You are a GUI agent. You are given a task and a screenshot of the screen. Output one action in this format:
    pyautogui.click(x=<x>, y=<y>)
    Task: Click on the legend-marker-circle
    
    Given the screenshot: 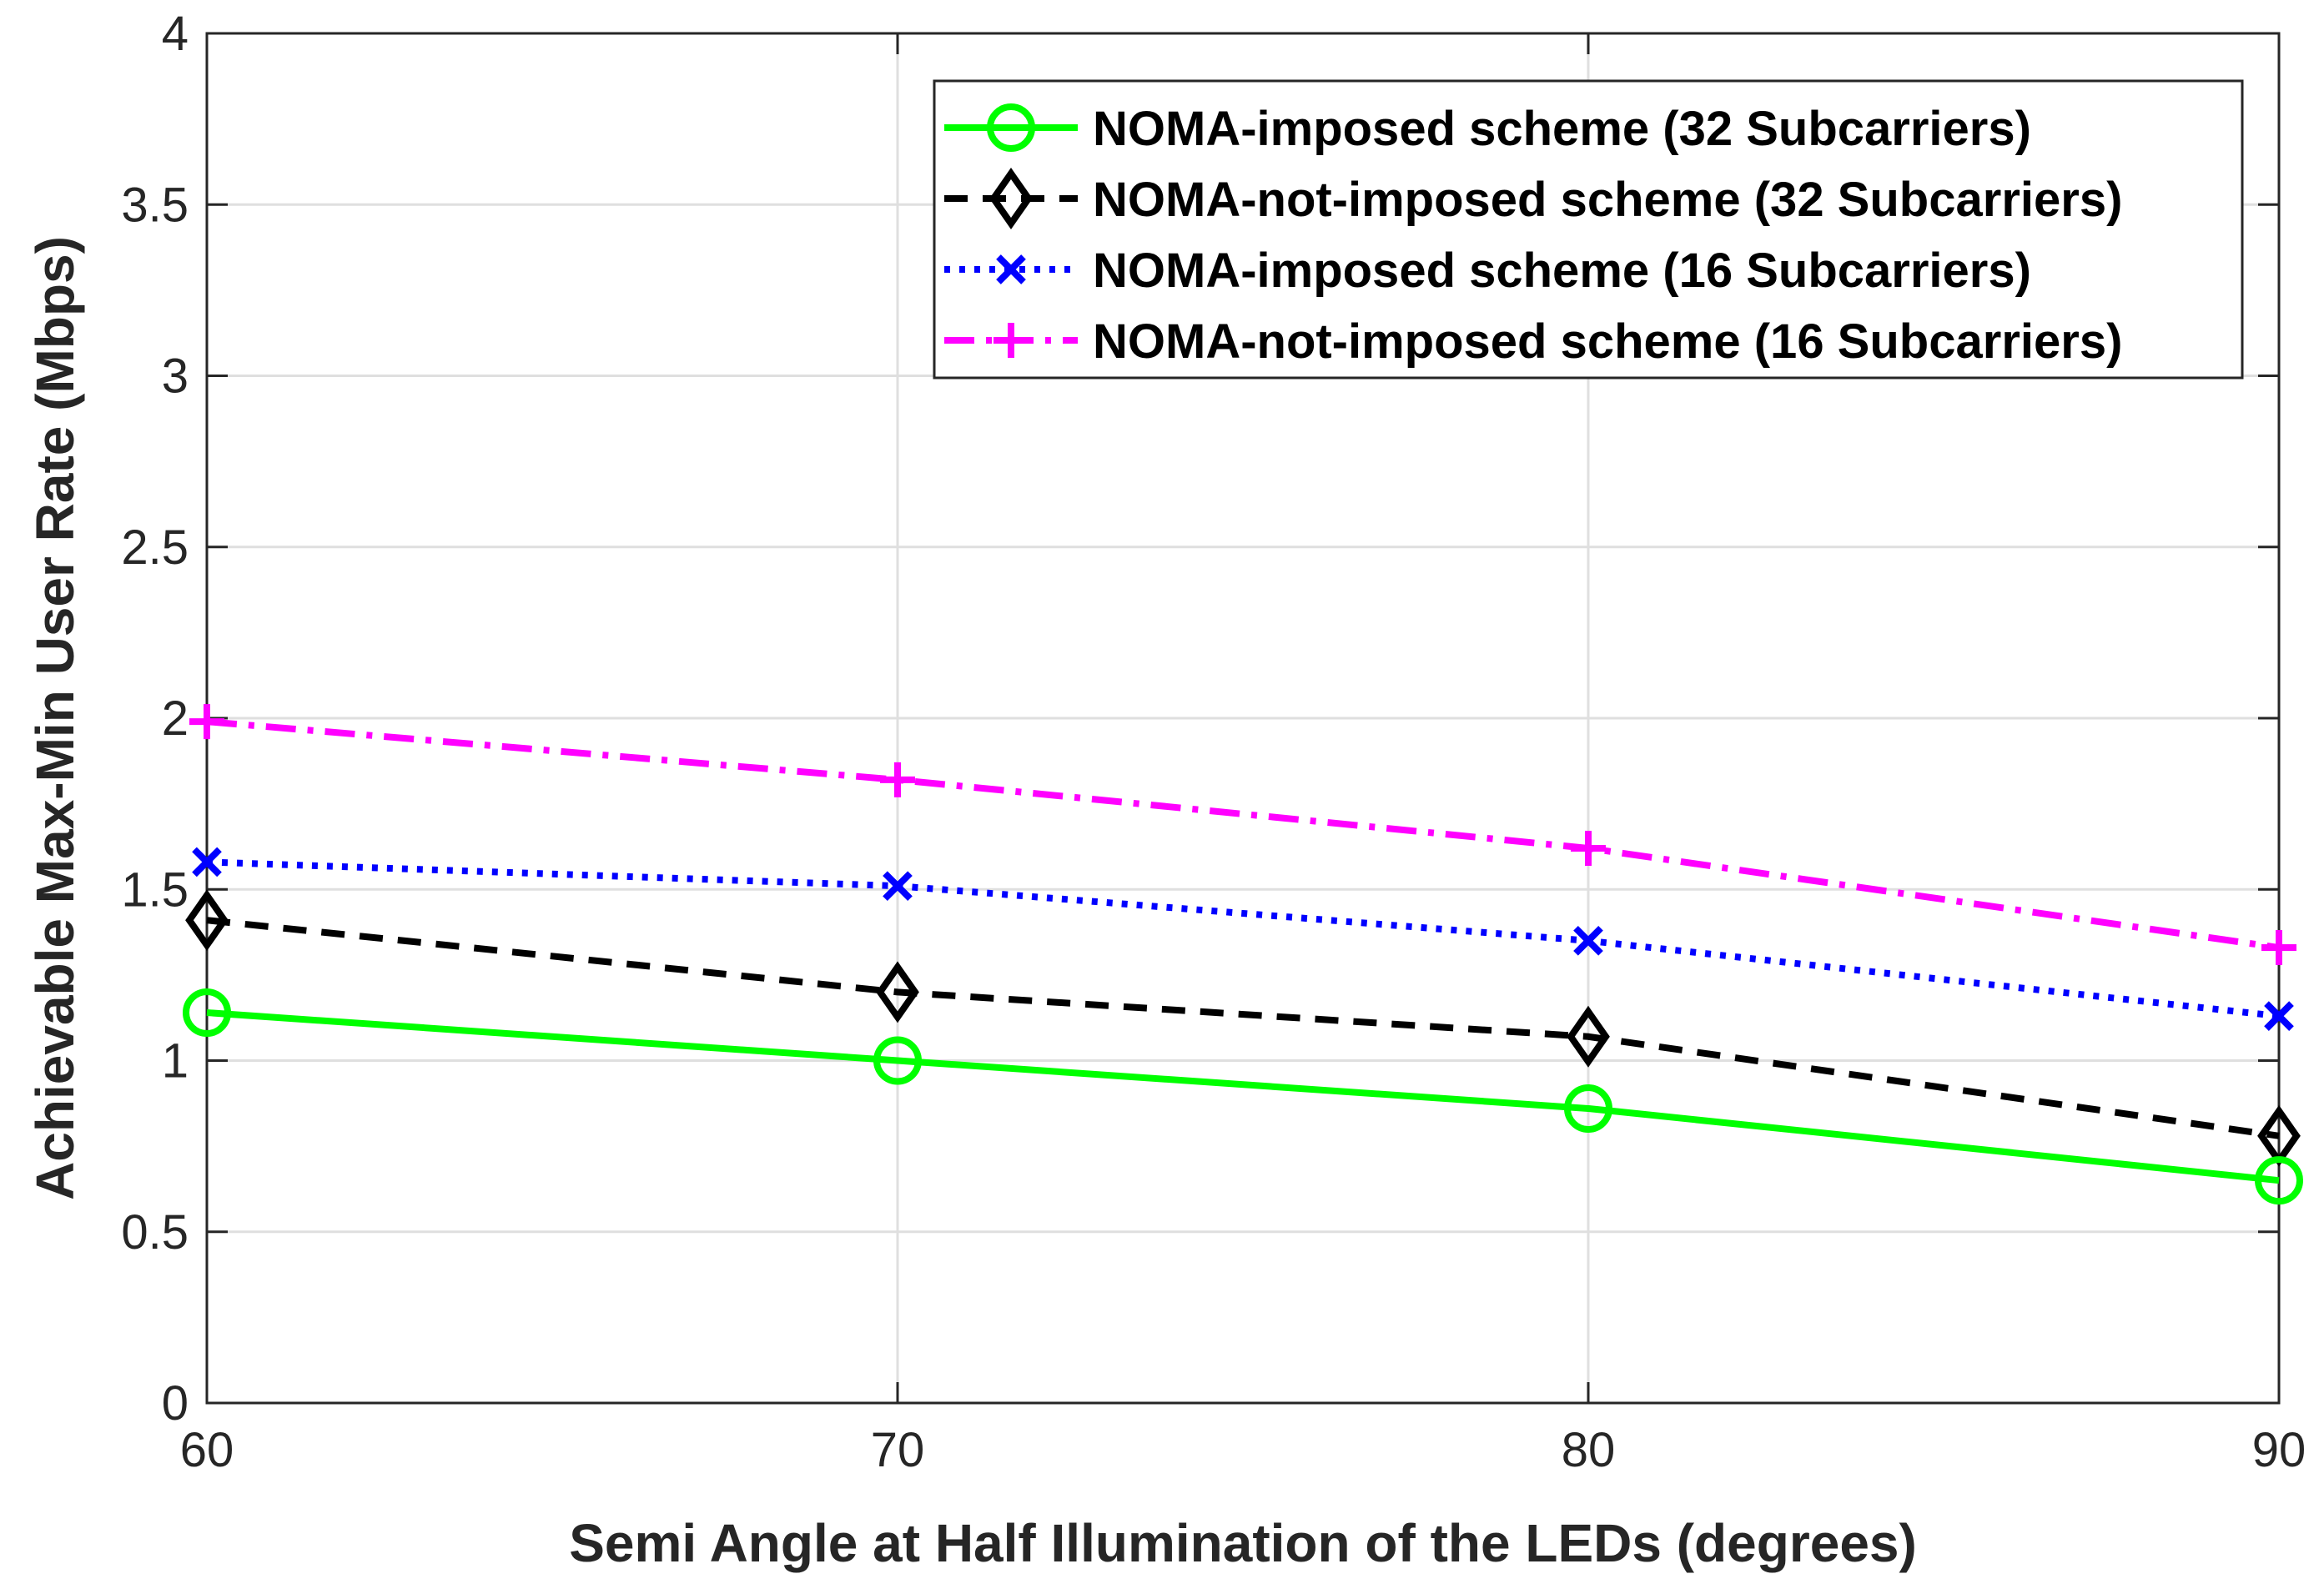 What is the action you would take?
    pyautogui.click(x=1011, y=127)
    